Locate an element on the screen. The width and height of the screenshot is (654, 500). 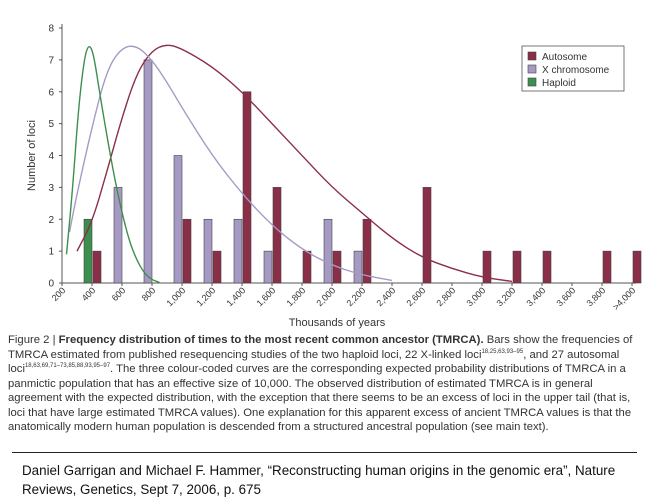
x-tick-label: 400 is located at coordinates (89, 294).